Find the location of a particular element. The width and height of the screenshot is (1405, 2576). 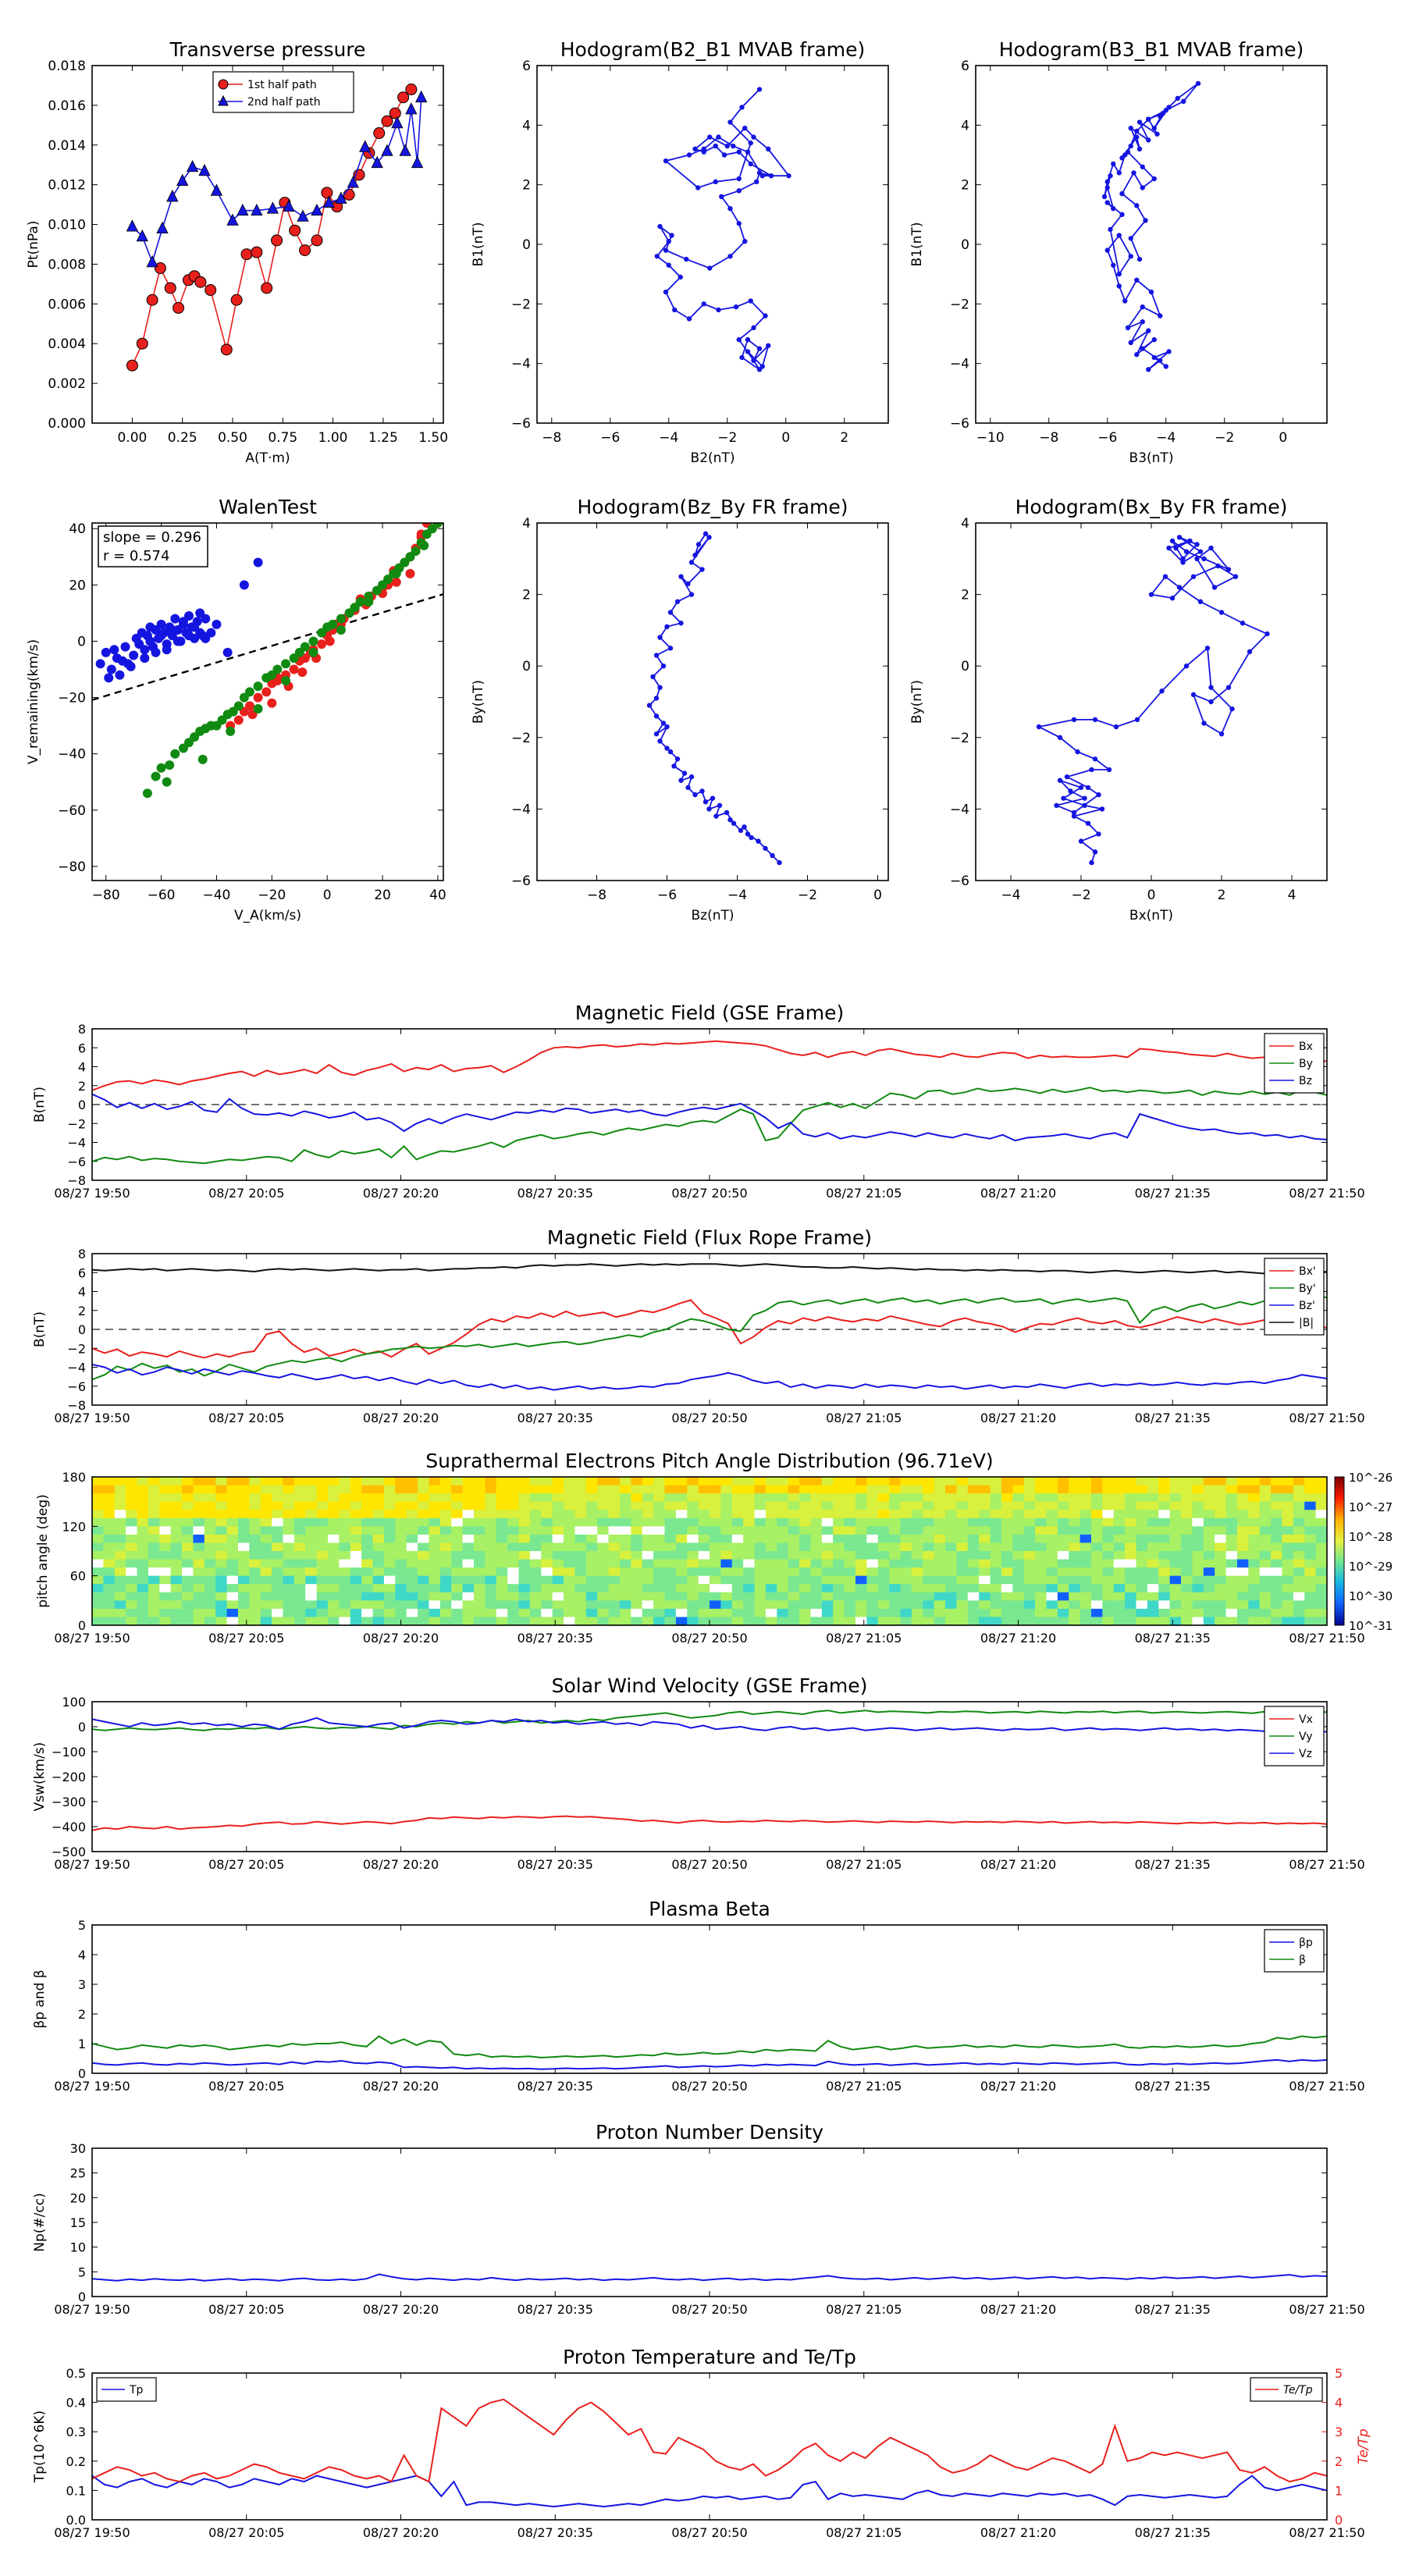

x-tick-label: 08/27 20:35 is located at coordinates (555, 1638).